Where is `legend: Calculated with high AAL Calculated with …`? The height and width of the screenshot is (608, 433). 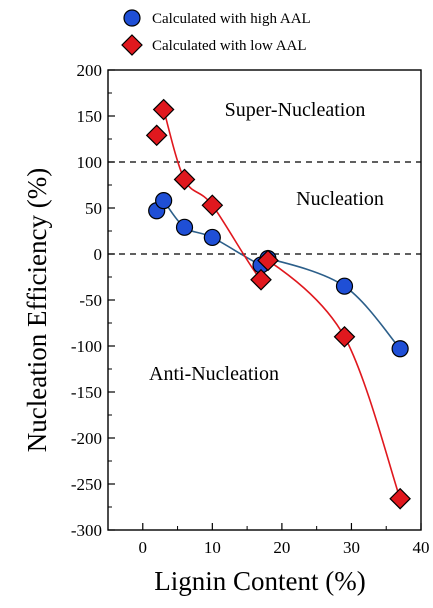
legend: Calculated with high AAL Calculated with … is located at coordinates (216, 32).